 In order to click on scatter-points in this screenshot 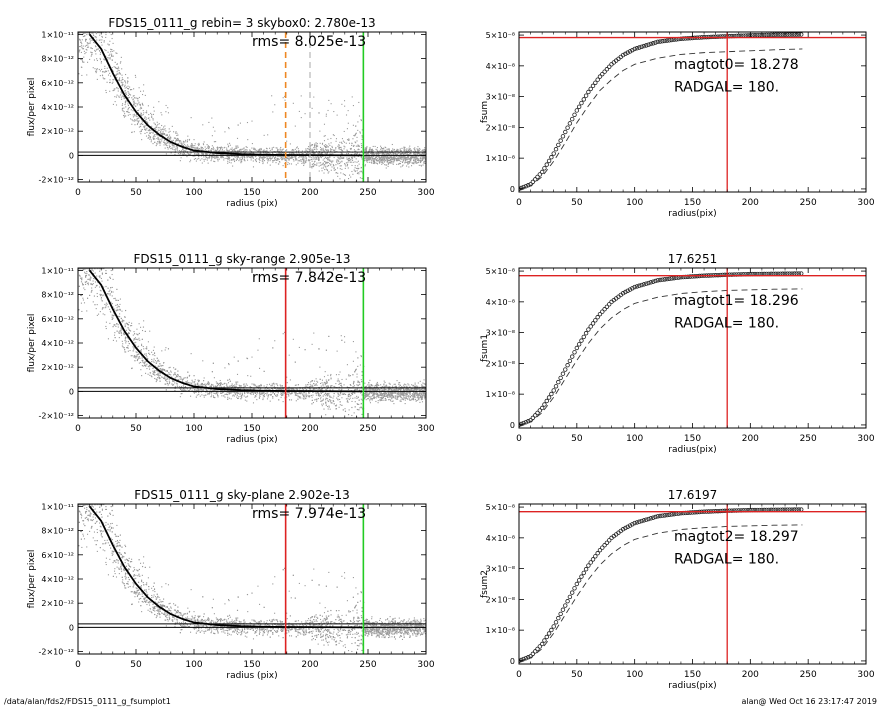, I will do `click(252, 343)`.